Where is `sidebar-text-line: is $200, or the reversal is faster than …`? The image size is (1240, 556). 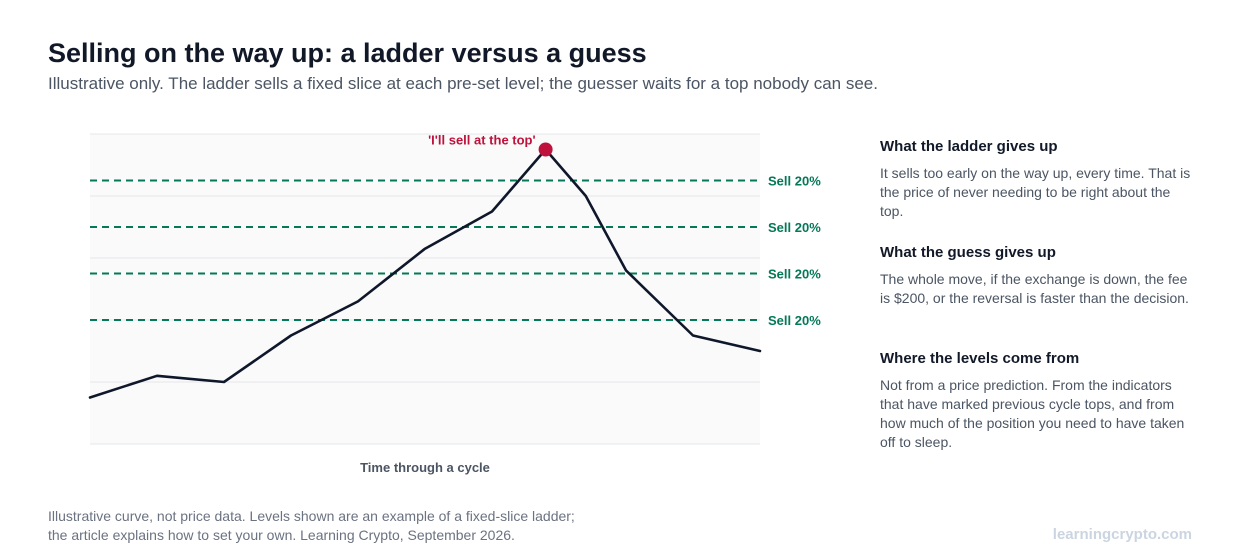 sidebar-text-line: is $200, or the reversal is faster than … is located at coordinates (1034, 298).